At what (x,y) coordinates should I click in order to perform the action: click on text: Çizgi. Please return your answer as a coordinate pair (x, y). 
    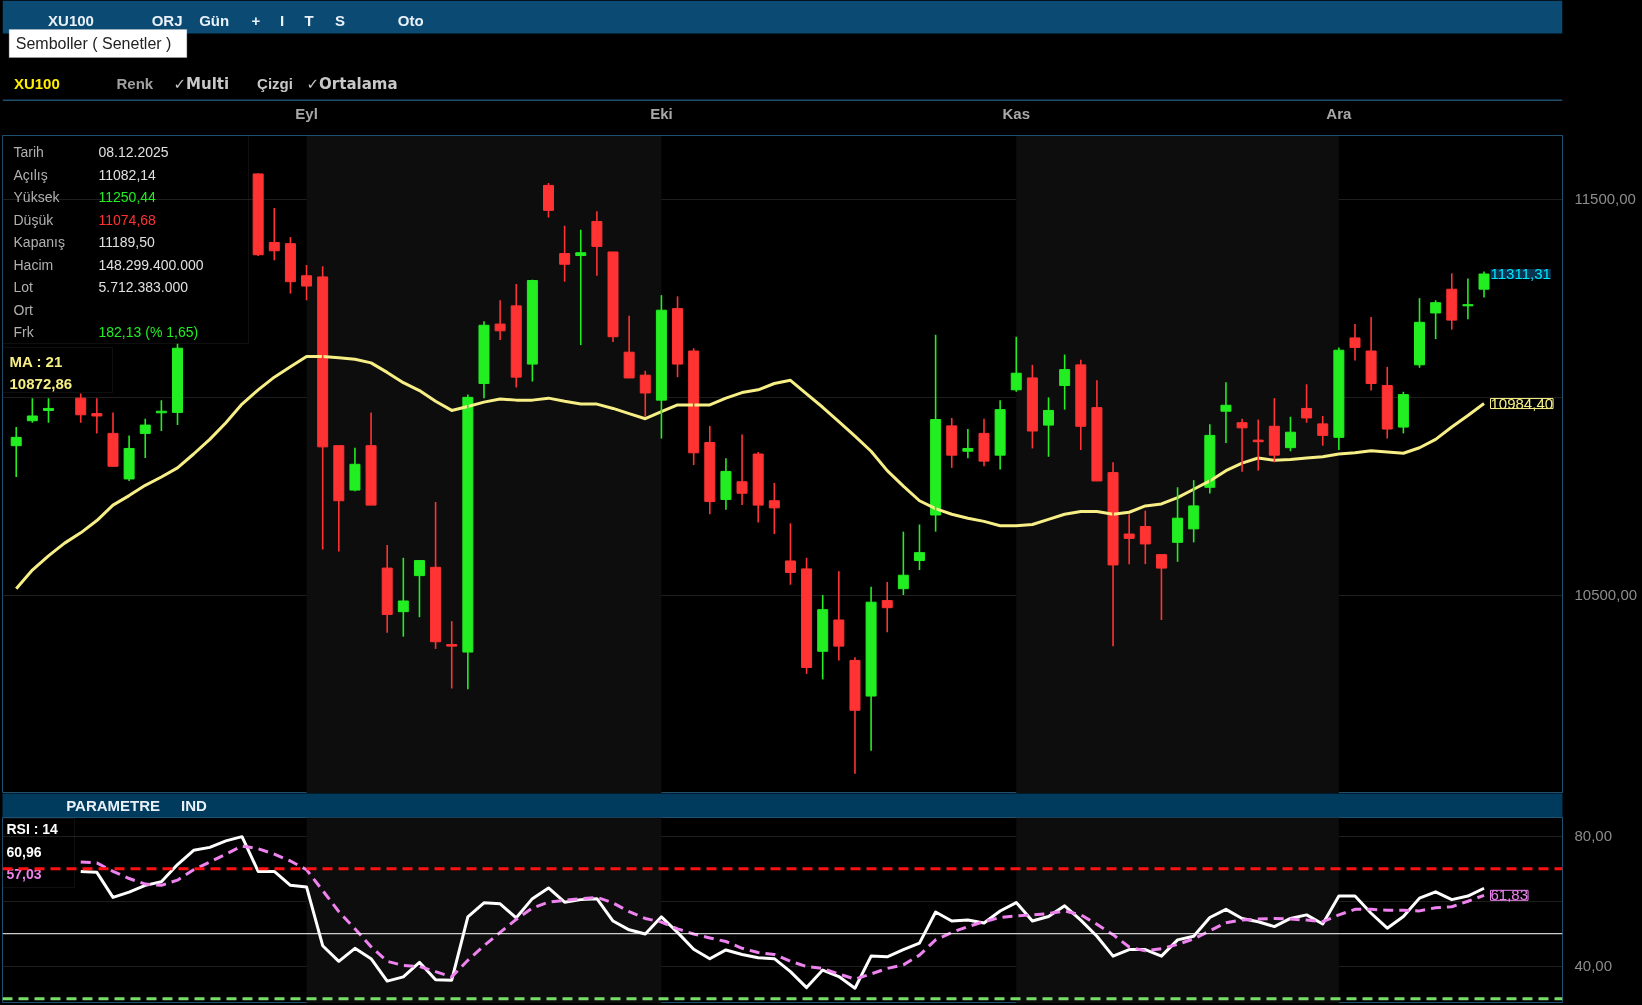
    Looking at the image, I should click on (275, 83).